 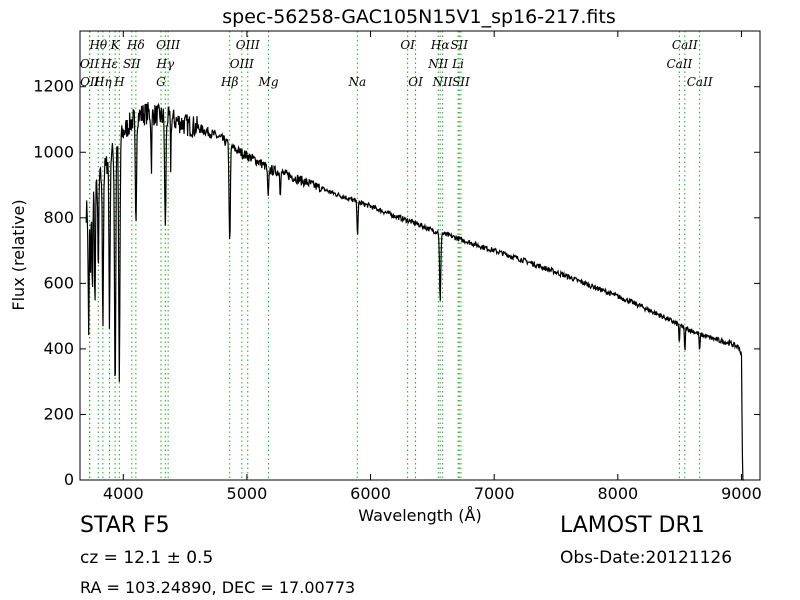 What do you see at coordinates (356, 82) in the screenshot?
I see `spectral-line-label: Na` at bounding box center [356, 82].